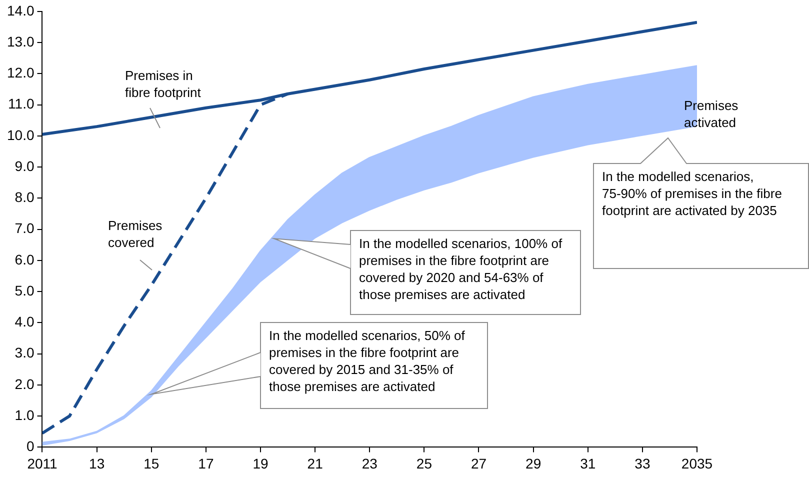  I want to click on x-tick-label: 29, so click(534, 463).